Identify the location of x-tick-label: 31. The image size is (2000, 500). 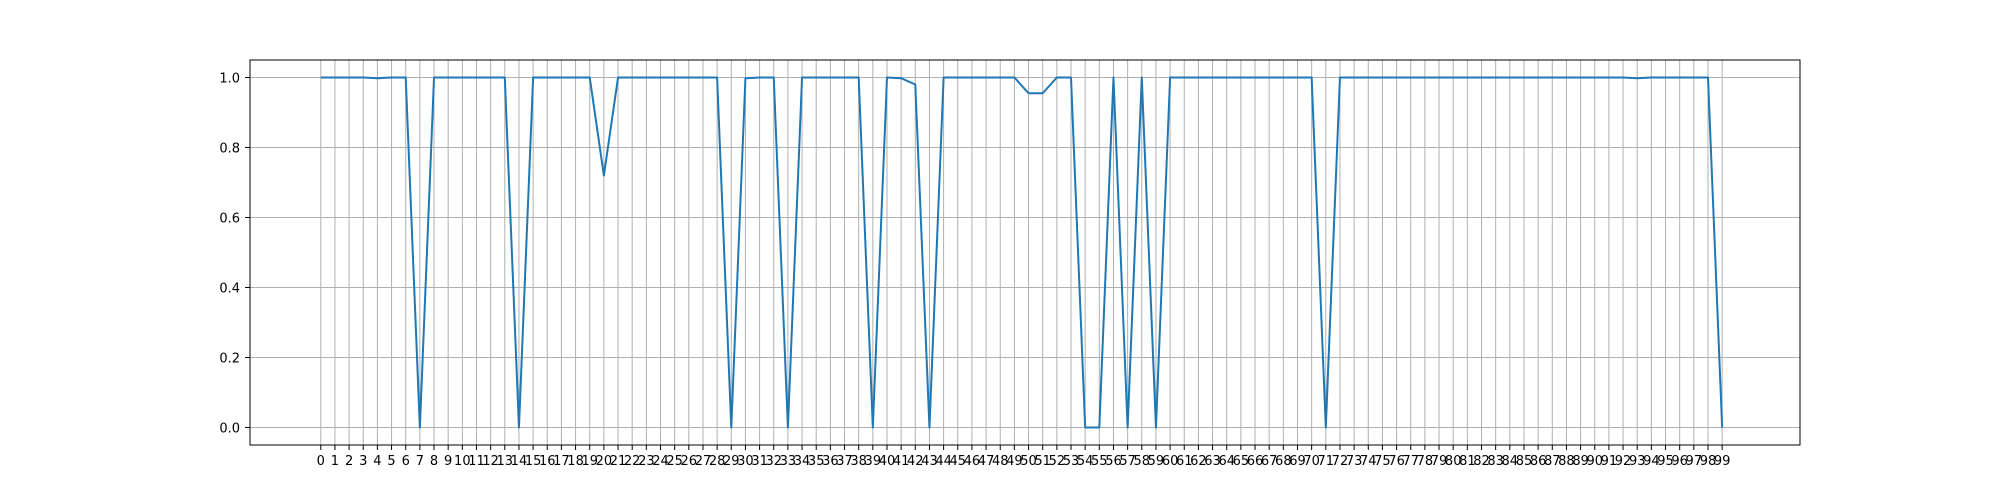
(759, 461).